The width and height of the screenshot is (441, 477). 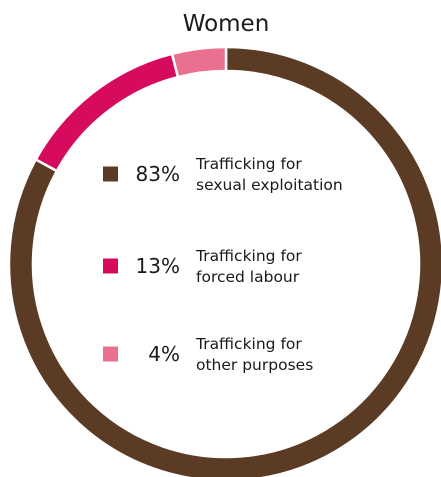 What do you see at coordinates (248, 164) in the screenshot?
I see `legend-label-1-line-1: Trafficking for` at bounding box center [248, 164].